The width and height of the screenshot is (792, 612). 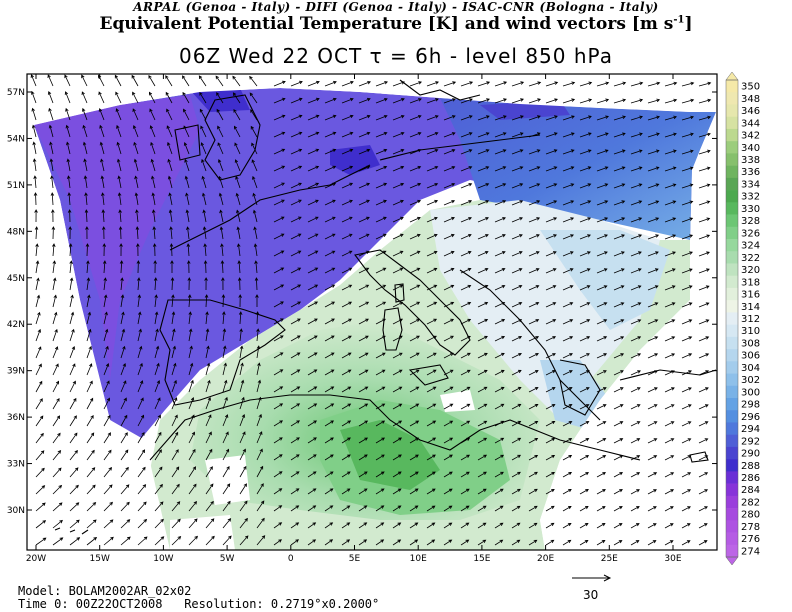 I want to click on colorbar-label: 350, so click(x=750, y=87).